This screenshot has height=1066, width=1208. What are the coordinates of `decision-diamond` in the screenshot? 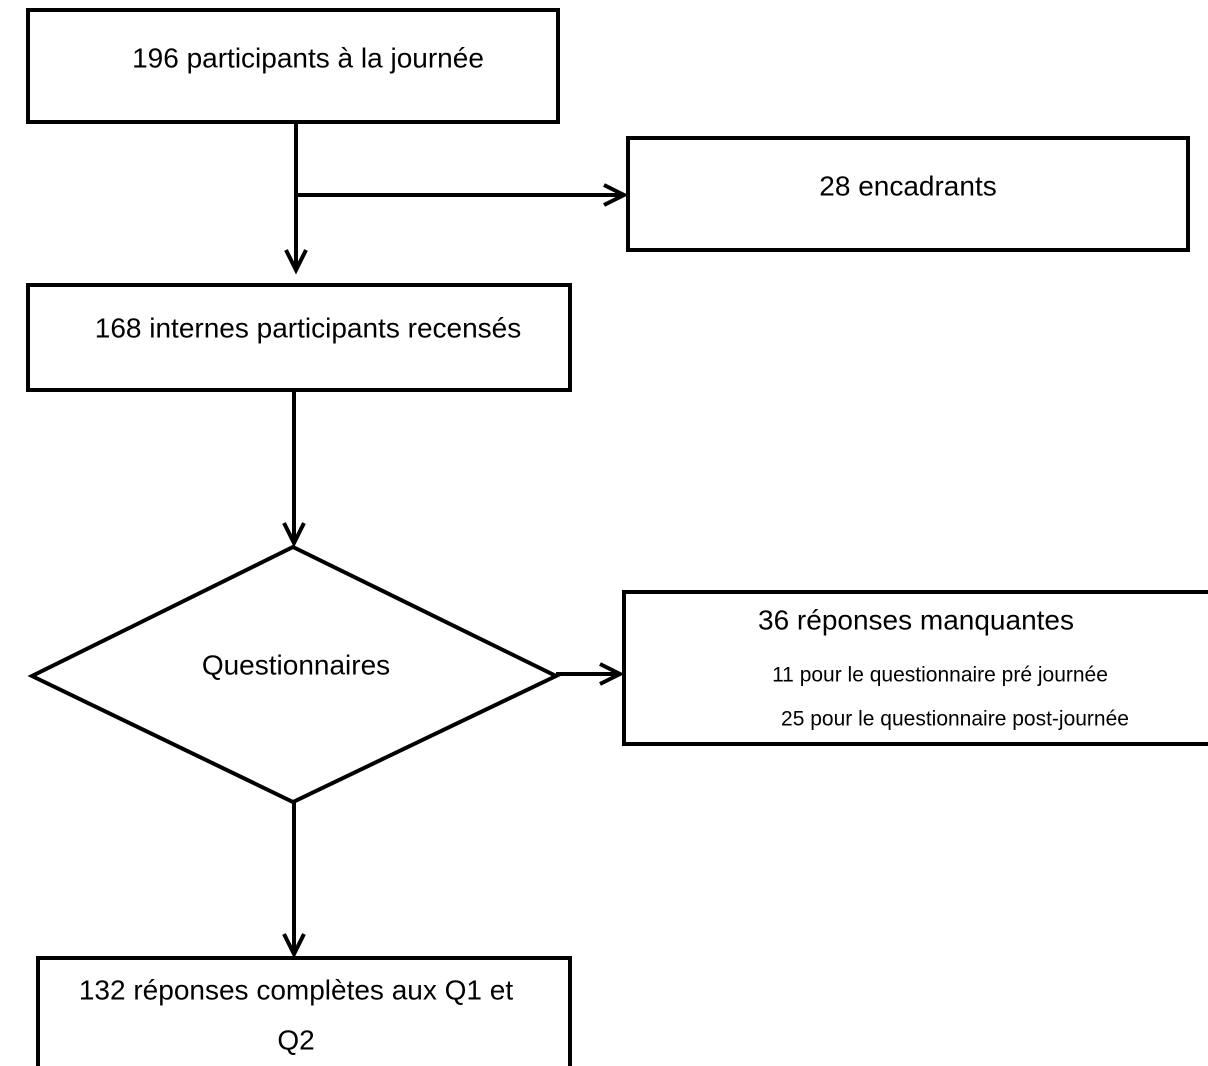 It's located at (294, 674).